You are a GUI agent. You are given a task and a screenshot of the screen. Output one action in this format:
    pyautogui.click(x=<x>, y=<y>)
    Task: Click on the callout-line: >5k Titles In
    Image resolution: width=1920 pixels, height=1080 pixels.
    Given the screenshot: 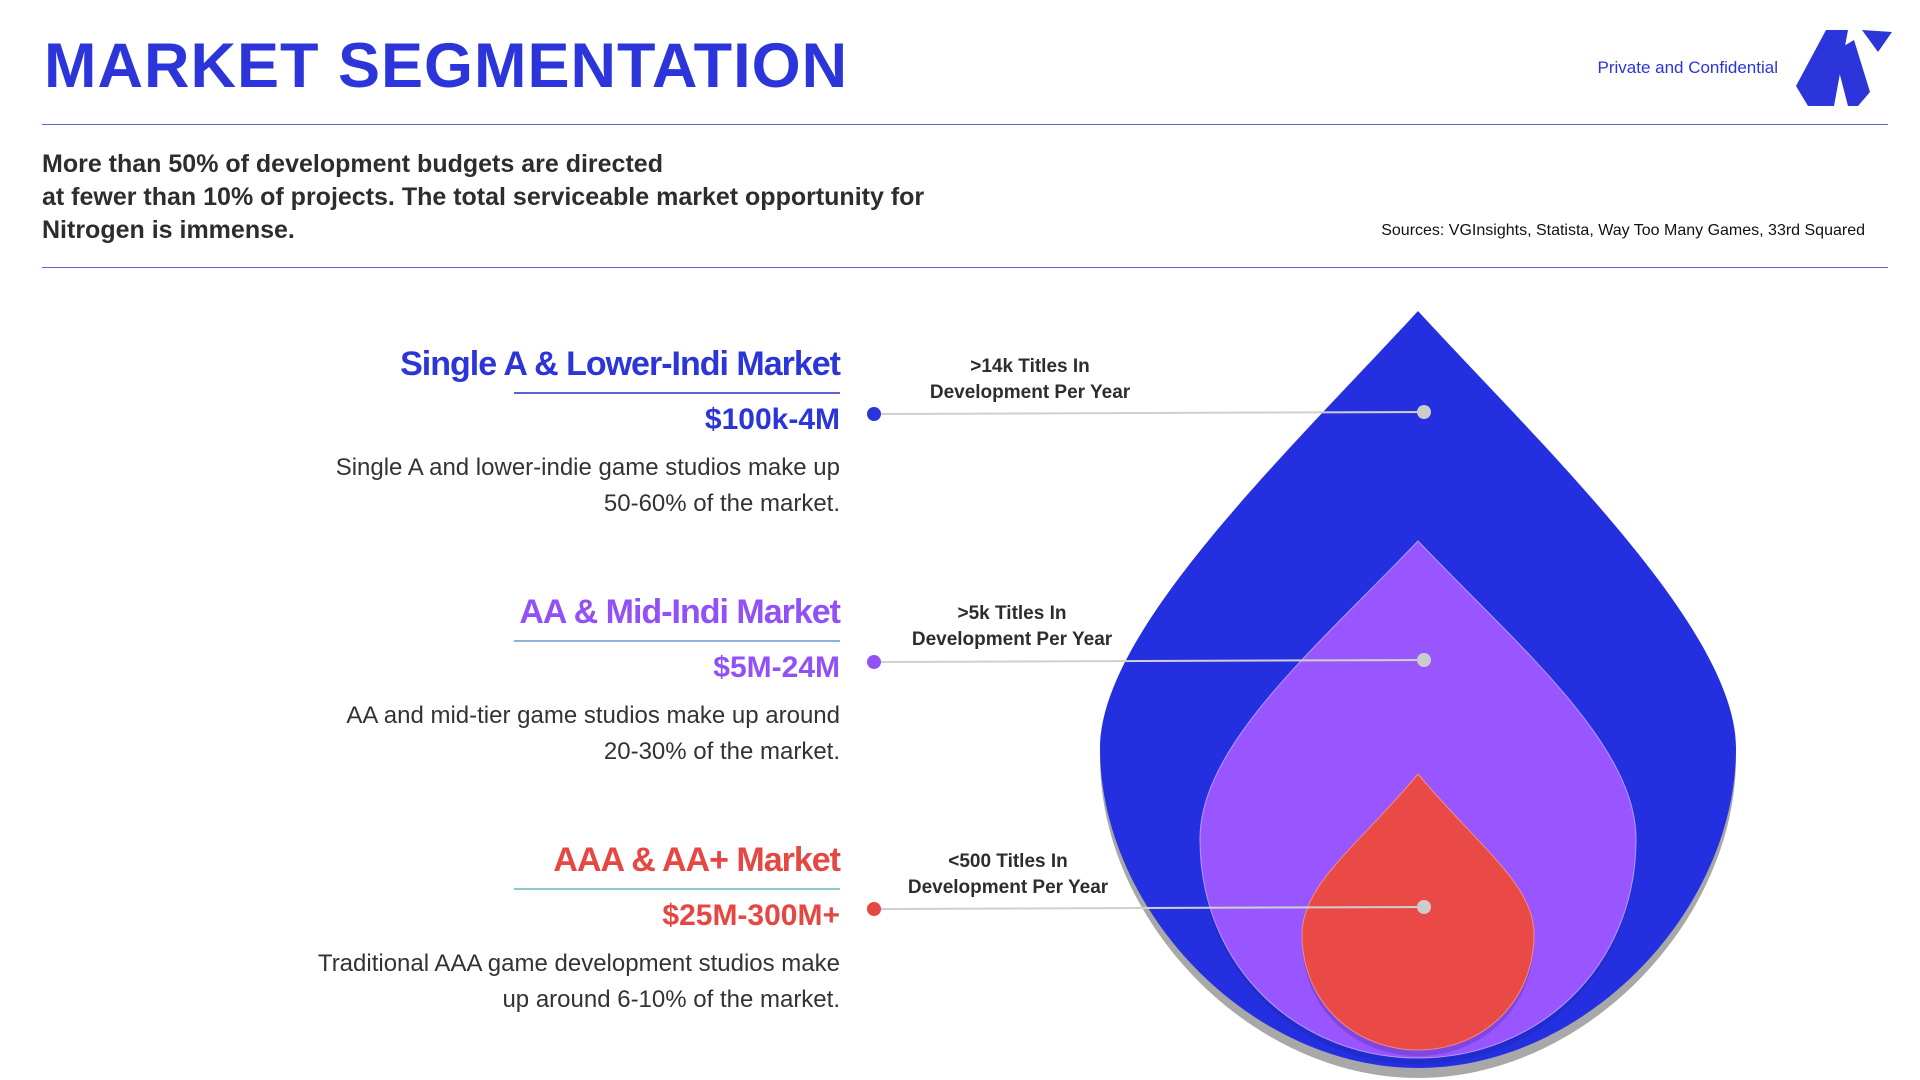 What is the action you would take?
    pyautogui.click(x=1012, y=613)
    